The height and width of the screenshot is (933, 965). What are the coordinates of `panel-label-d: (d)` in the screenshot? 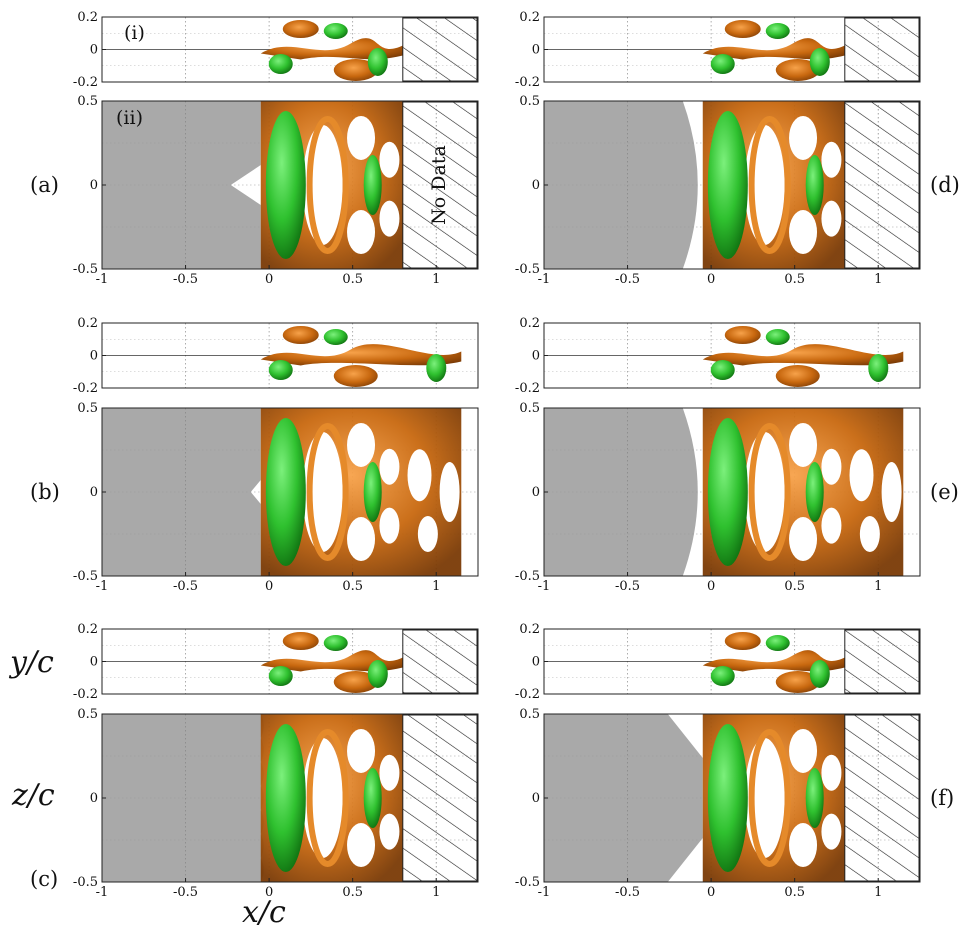 It's located at (945, 185).